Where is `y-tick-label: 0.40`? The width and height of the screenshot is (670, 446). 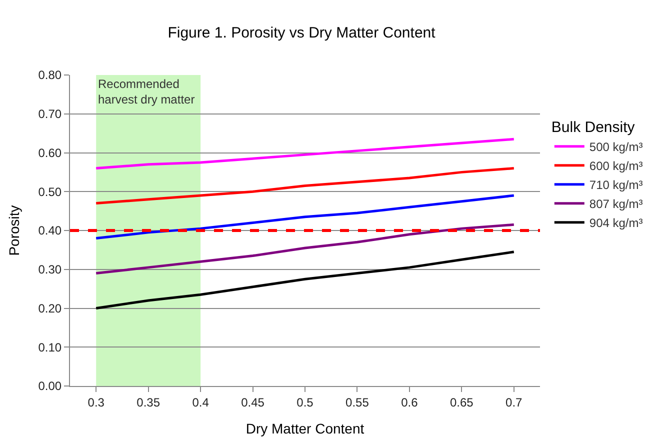
y-tick-label: 0.40 is located at coordinates (50, 231).